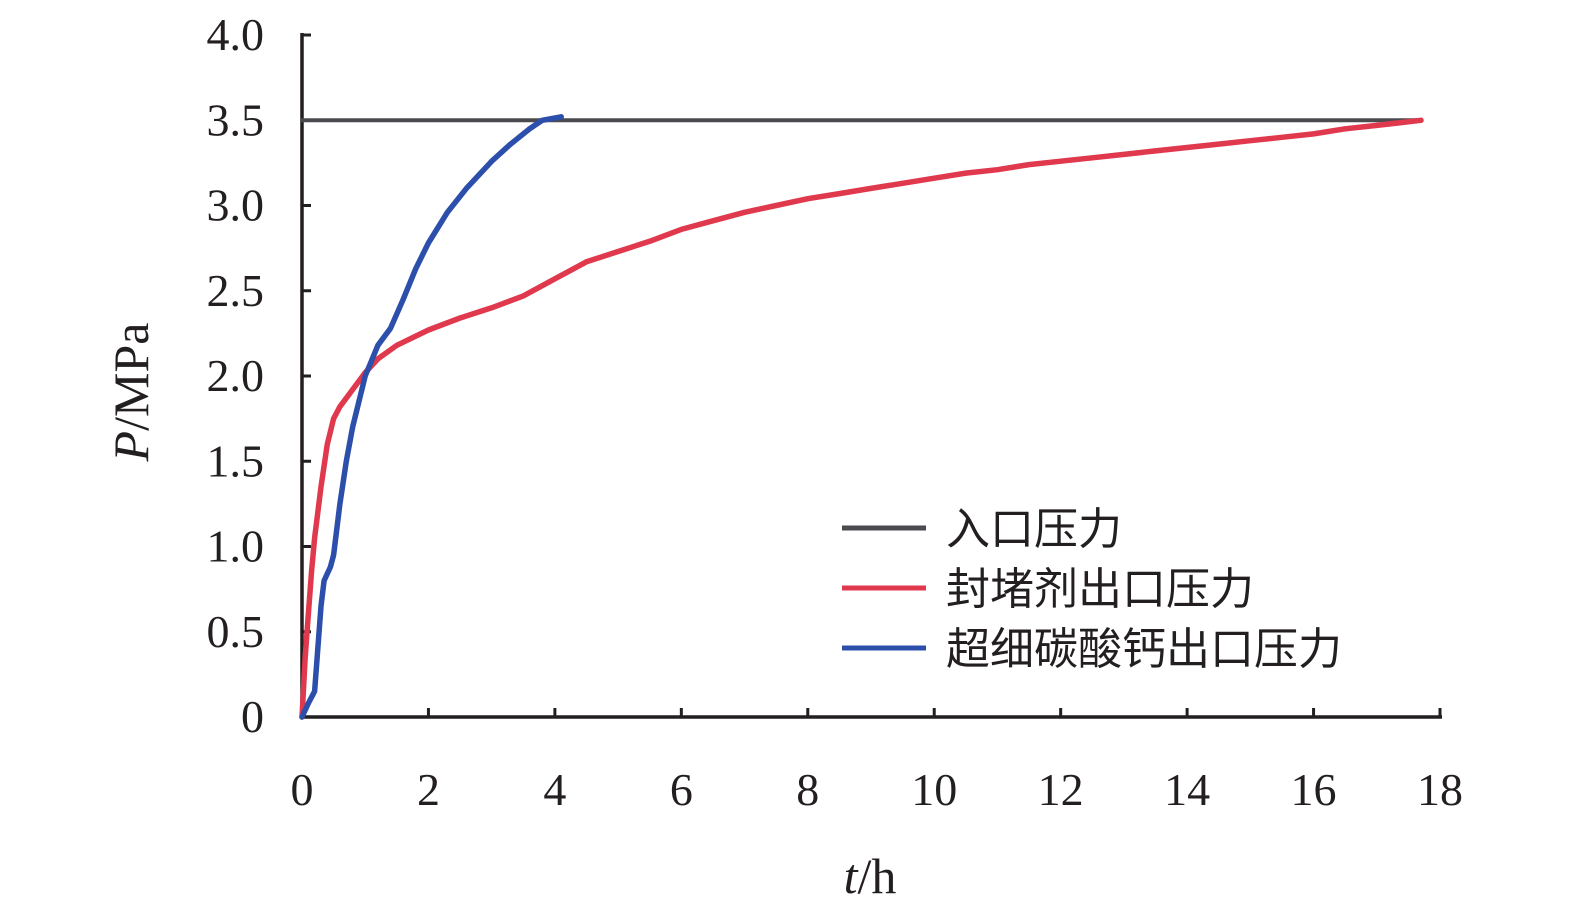 The image size is (1575, 916). I want to click on y-tick-label: 2.5, so click(236, 290).